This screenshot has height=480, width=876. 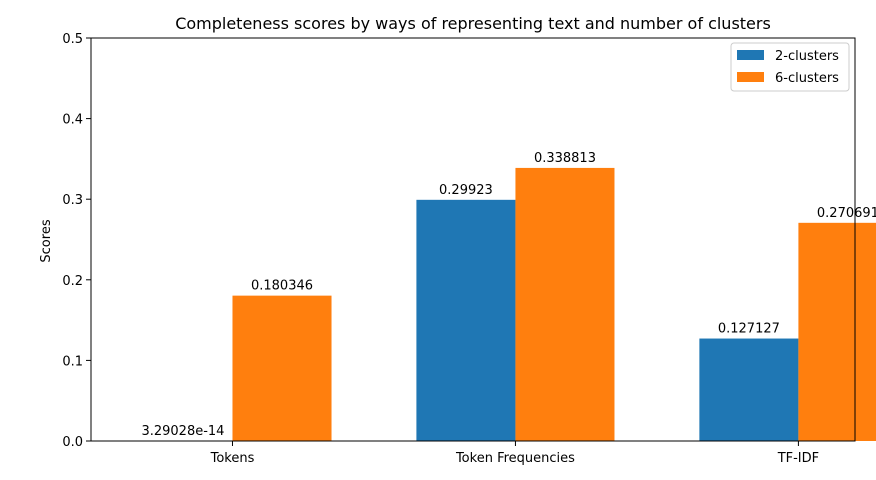 I want to click on y-tick-label: 0.0, so click(x=72, y=442).